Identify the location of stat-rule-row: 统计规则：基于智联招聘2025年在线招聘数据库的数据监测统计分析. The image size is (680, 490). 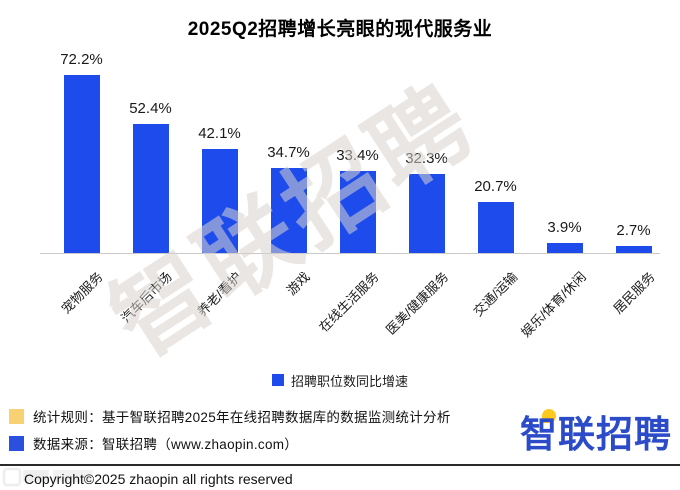
(340, 416).